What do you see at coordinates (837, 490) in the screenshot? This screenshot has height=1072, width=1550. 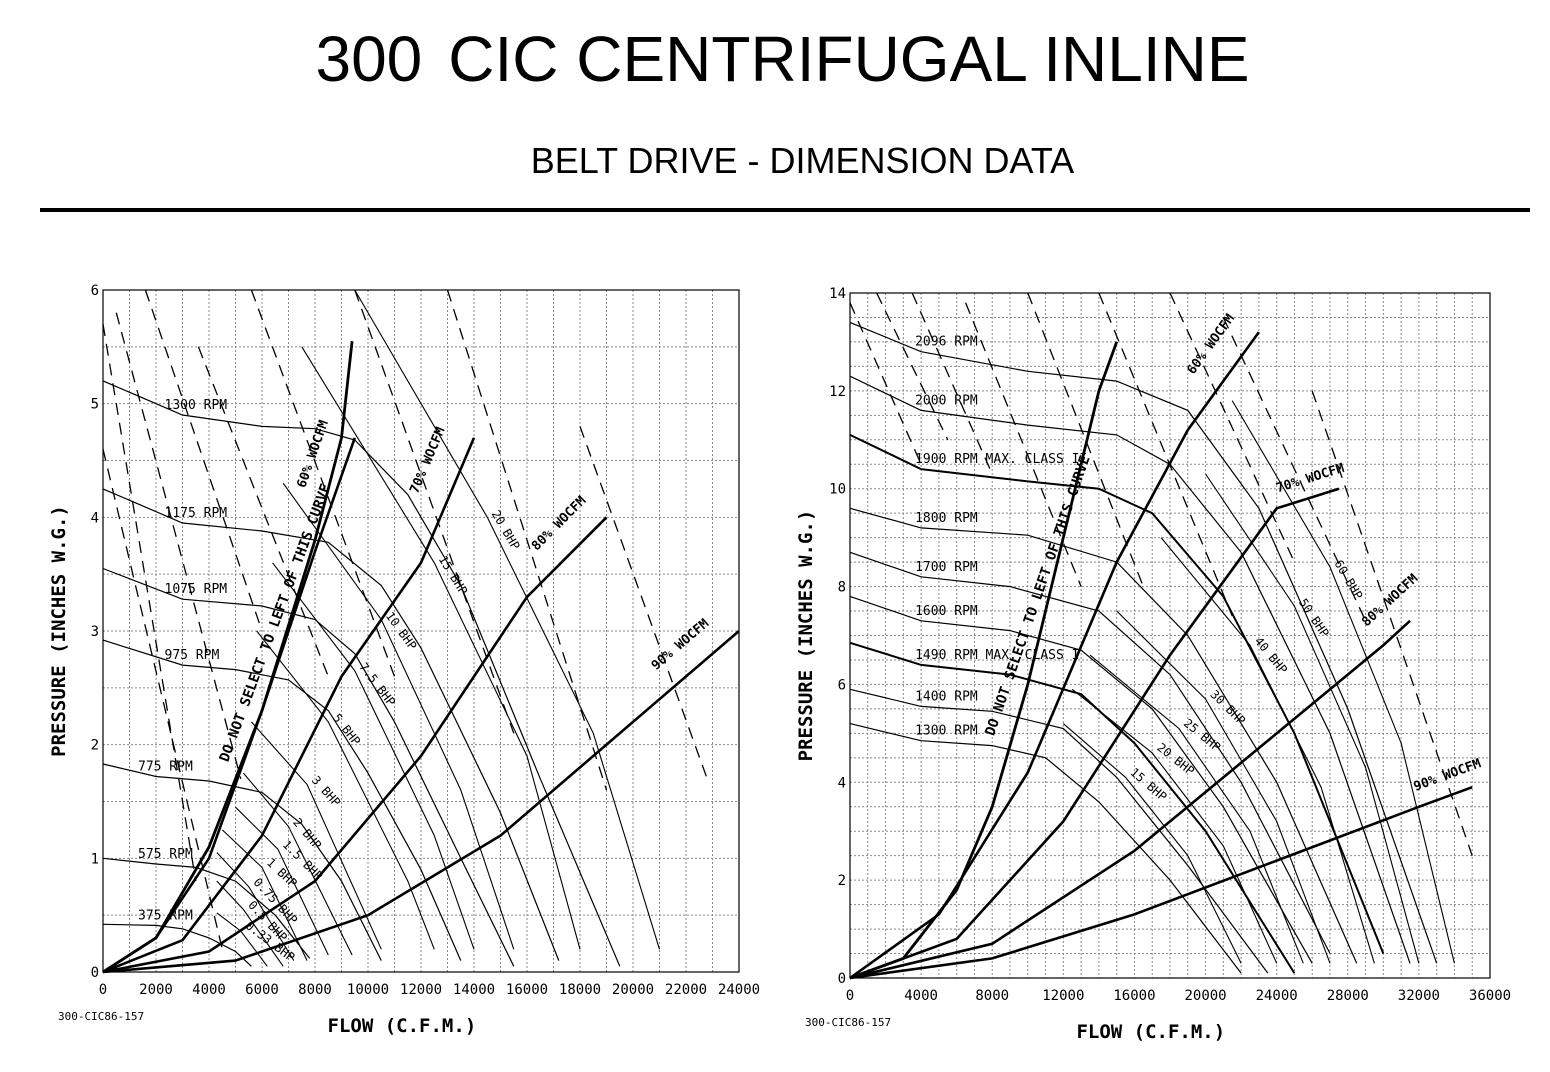 I see `y-tick-label: 10` at bounding box center [837, 490].